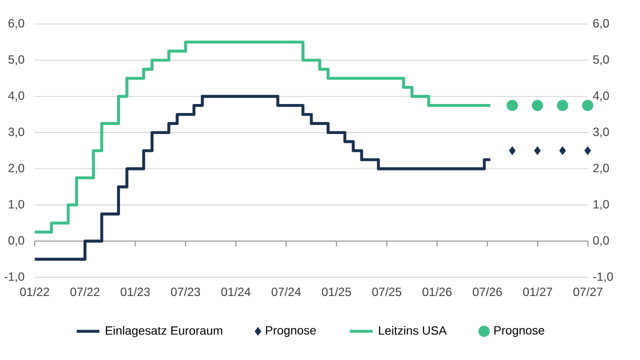 Image resolution: width=640 pixels, height=360 pixels. What do you see at coordinates (601, 169) in the screenshot?
I see `y2-tick-label: 2,0` at bounding box center [601, 169].